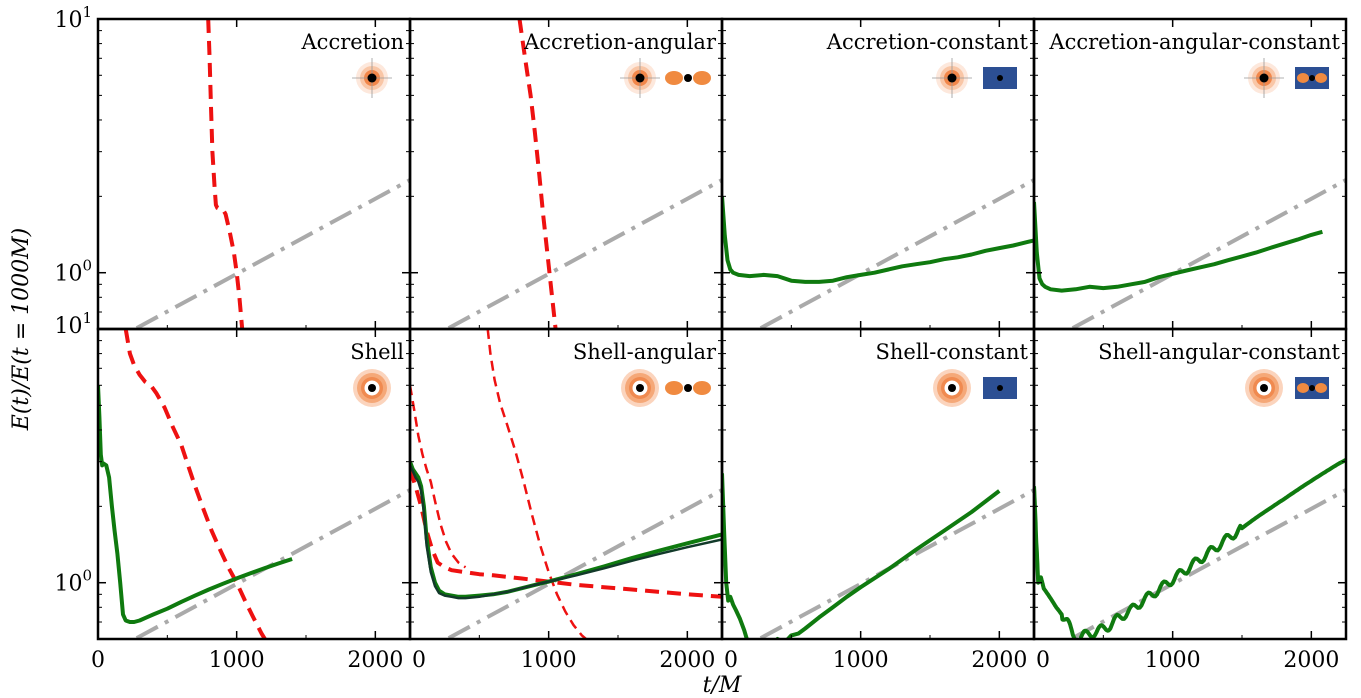  I want to click on panel-title: Shell-constant, so click(952, 352).